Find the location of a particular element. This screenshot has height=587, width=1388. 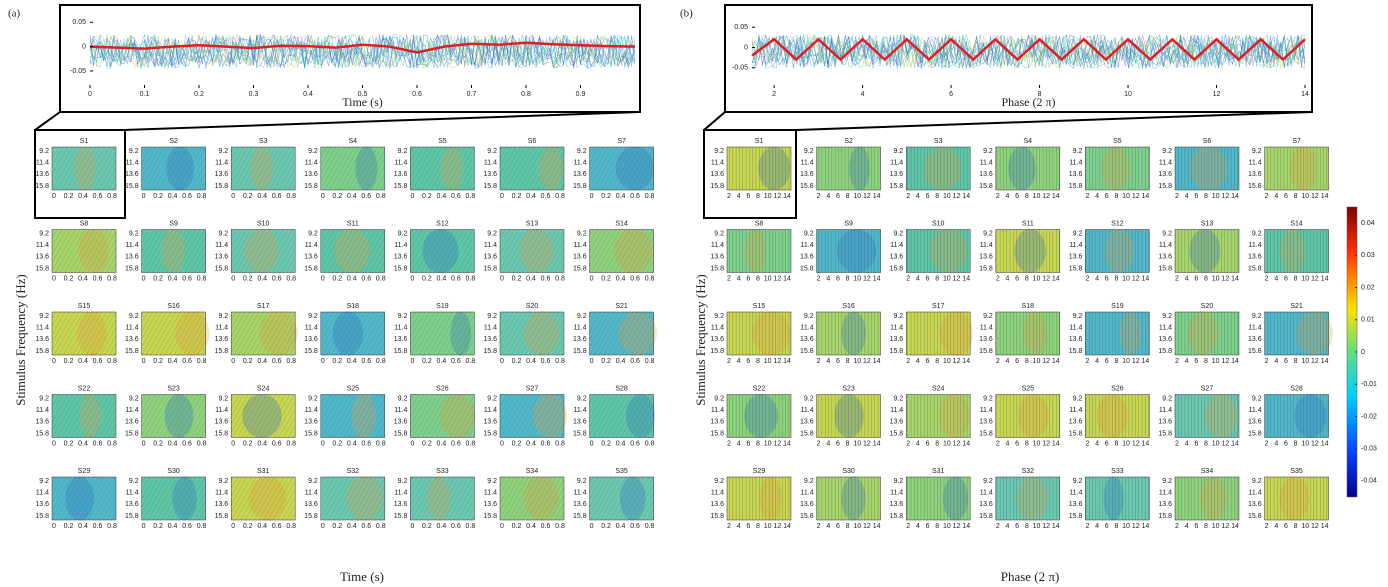

subject-title: S2 is located at coordinates (173, 141).